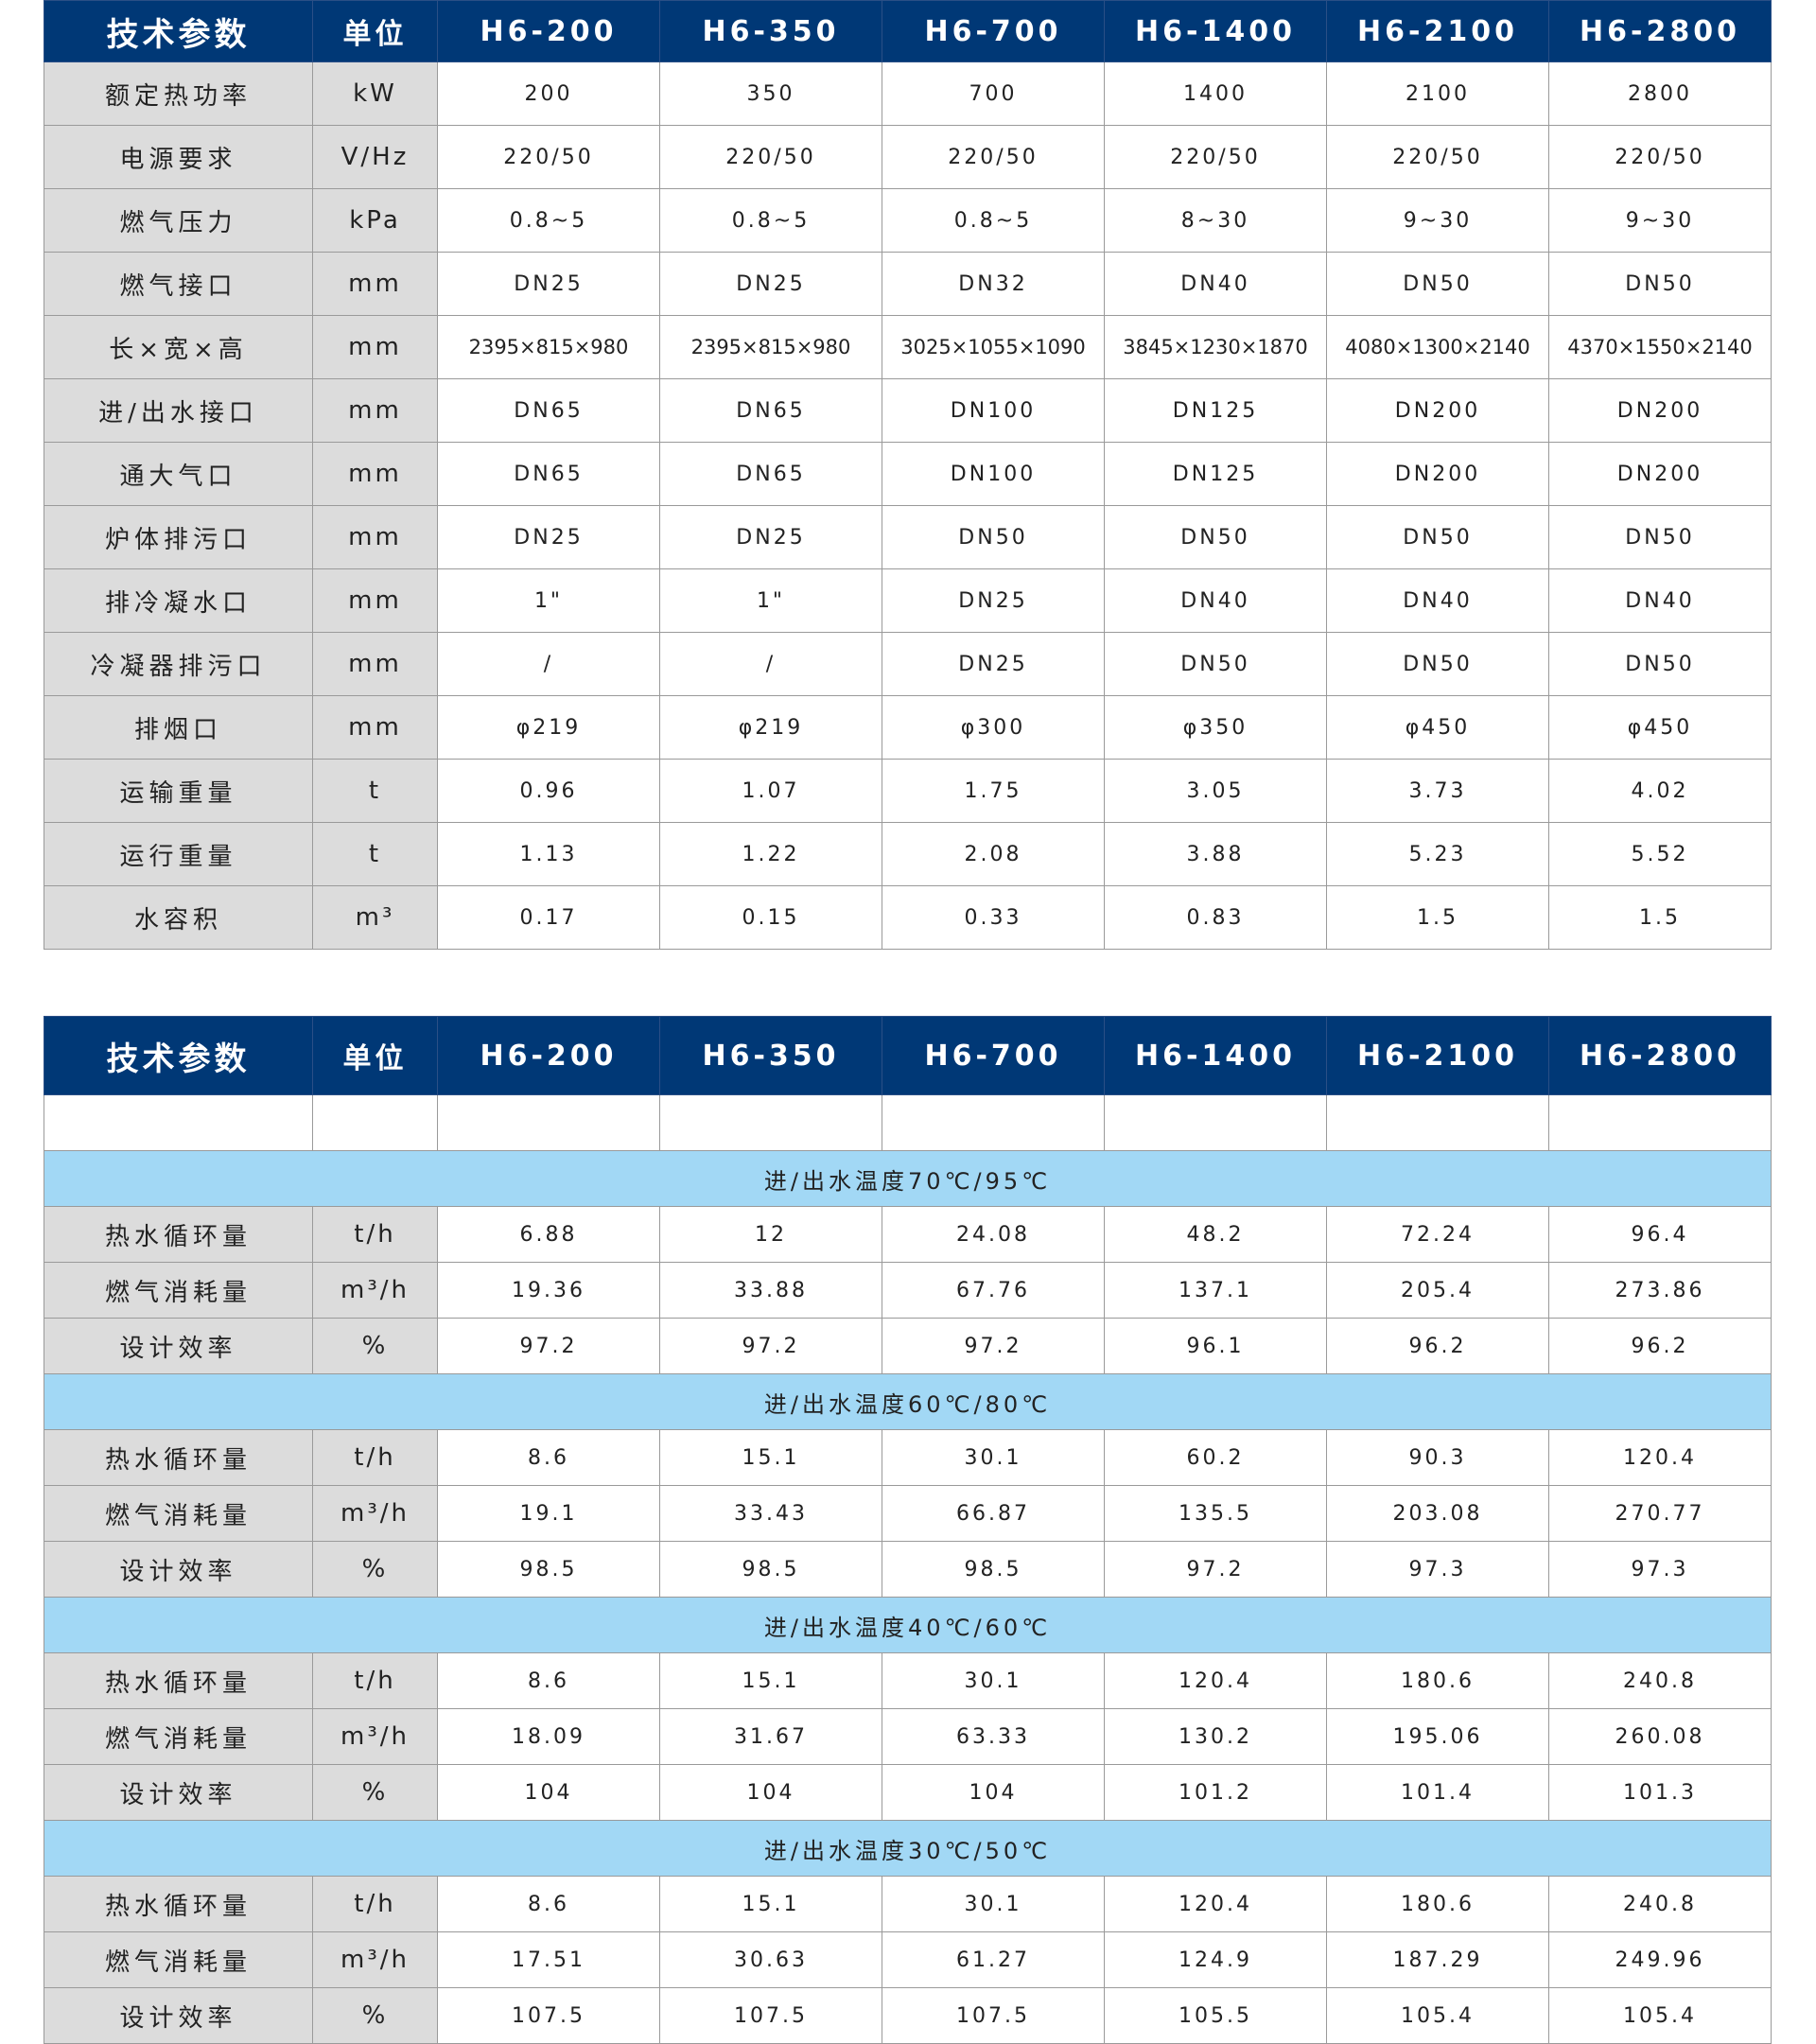 Image resolution: width=1816 pixels, height=2044 pixels. What do you see at coordinates (993, 854) in the screenshot?
I see `cell-value: 2.08` at bounding box center [993, 854].